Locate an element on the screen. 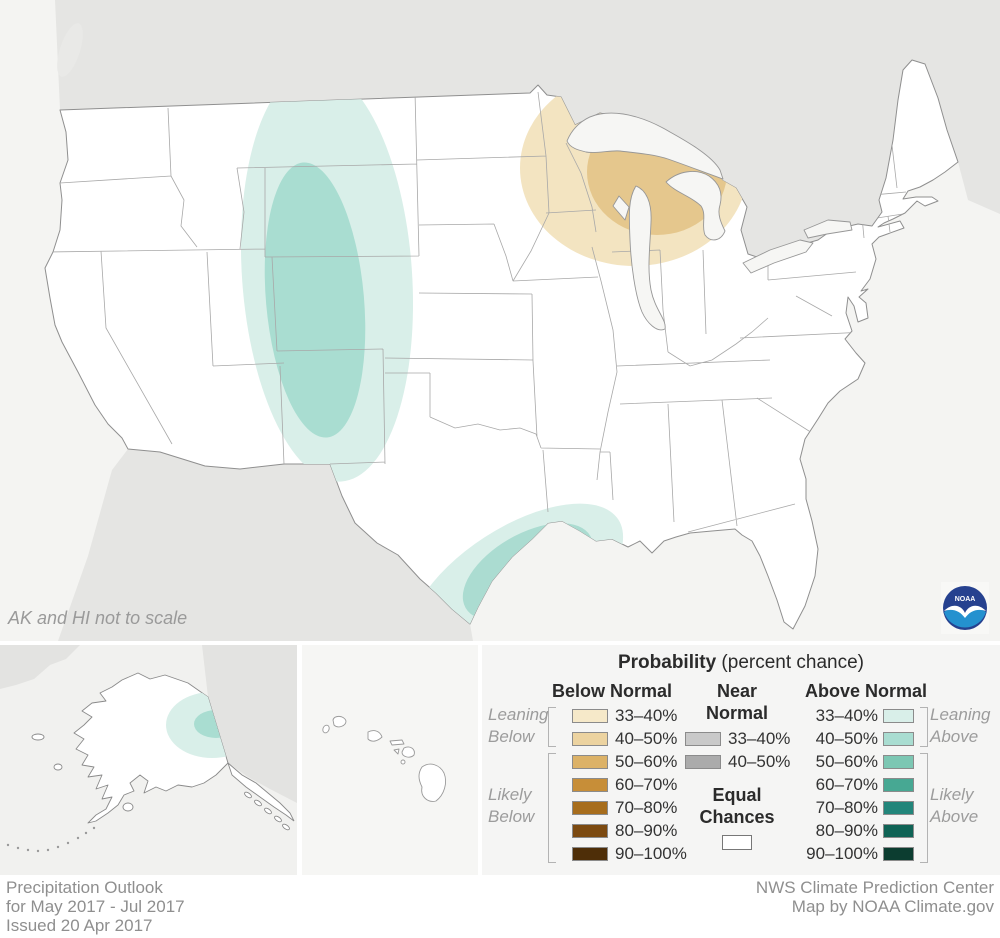 The width and height of the screenshot is (1000, 938). st-lawrence-island is located at coordinates (38, 737).